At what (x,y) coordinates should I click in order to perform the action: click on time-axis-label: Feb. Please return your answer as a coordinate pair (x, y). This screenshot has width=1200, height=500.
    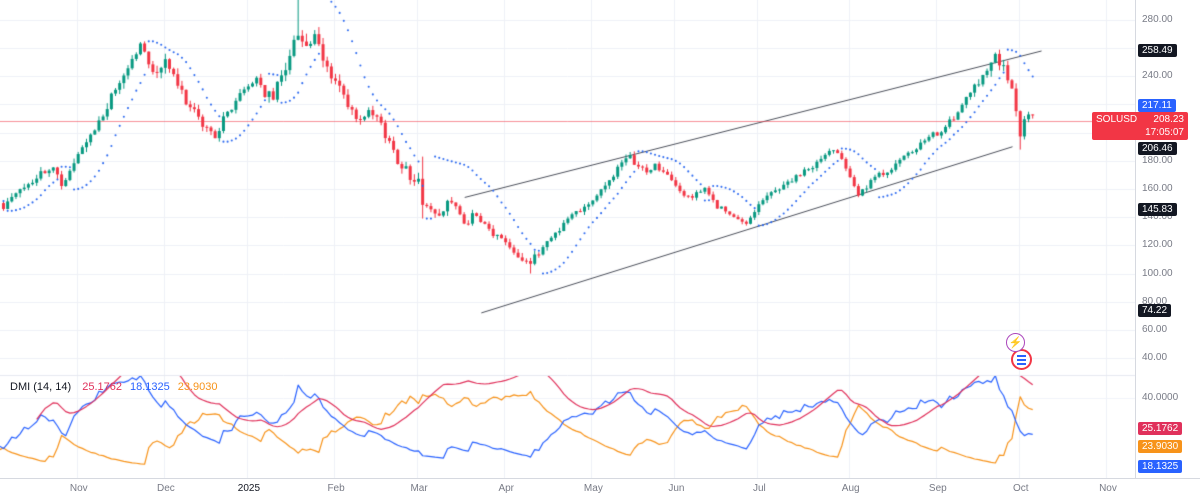
    Looking at the image, I should click on (336, 488).